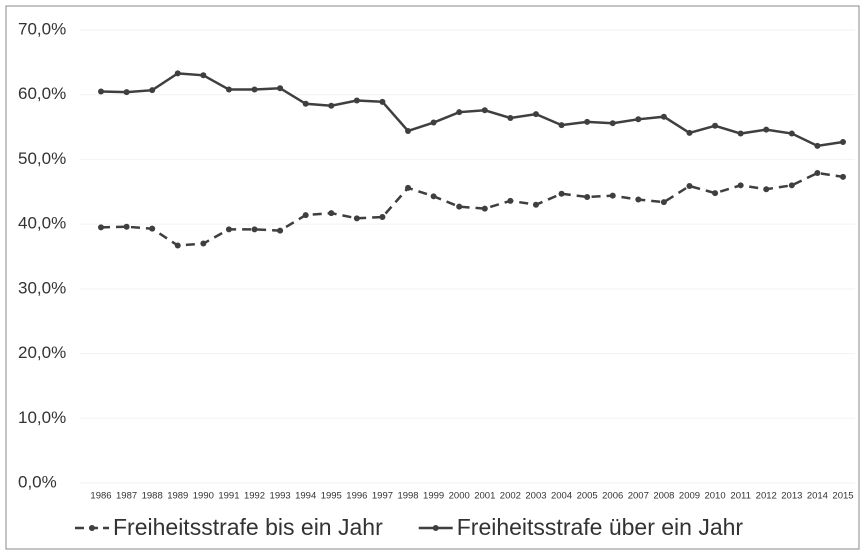 This screenshot has width=867, height=557. I want to click on x-tick-label: 2002, so click(510, 496).